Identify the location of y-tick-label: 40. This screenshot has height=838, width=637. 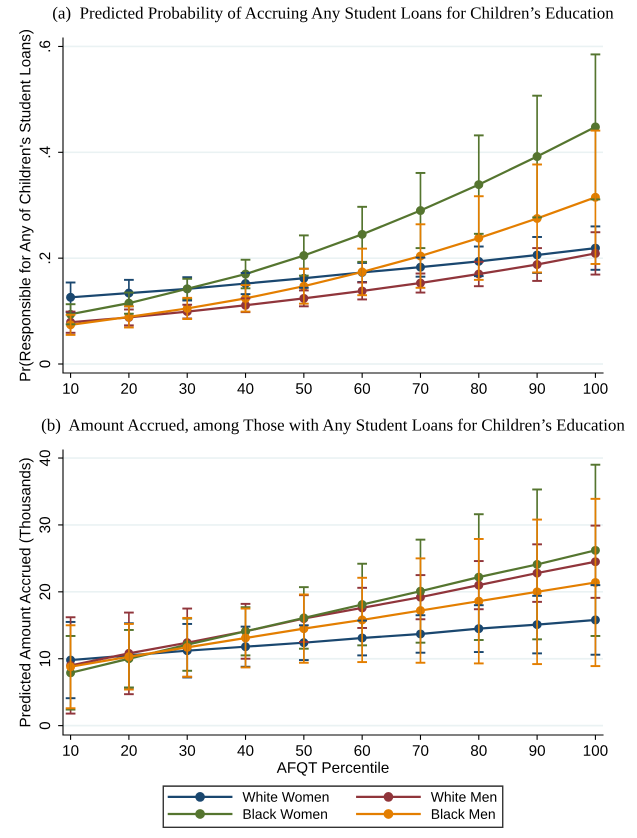
(44, 458).